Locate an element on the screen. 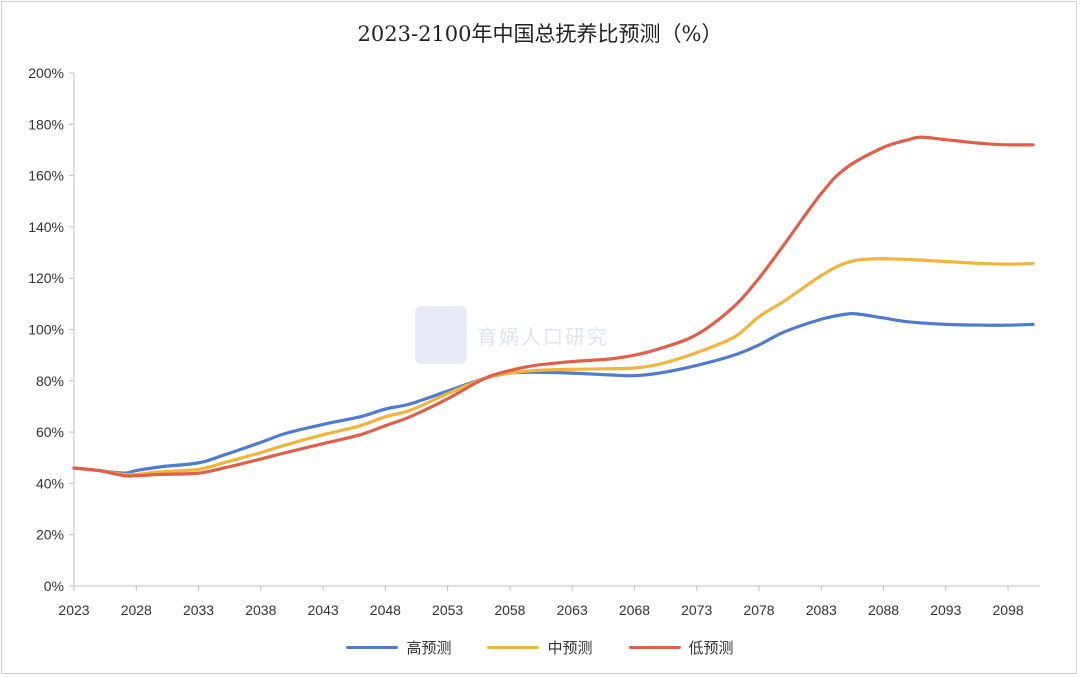 The height and width of the screenshot is (677, 1080). x-tick-label: 2098 is located at coordinates (1008, 610).